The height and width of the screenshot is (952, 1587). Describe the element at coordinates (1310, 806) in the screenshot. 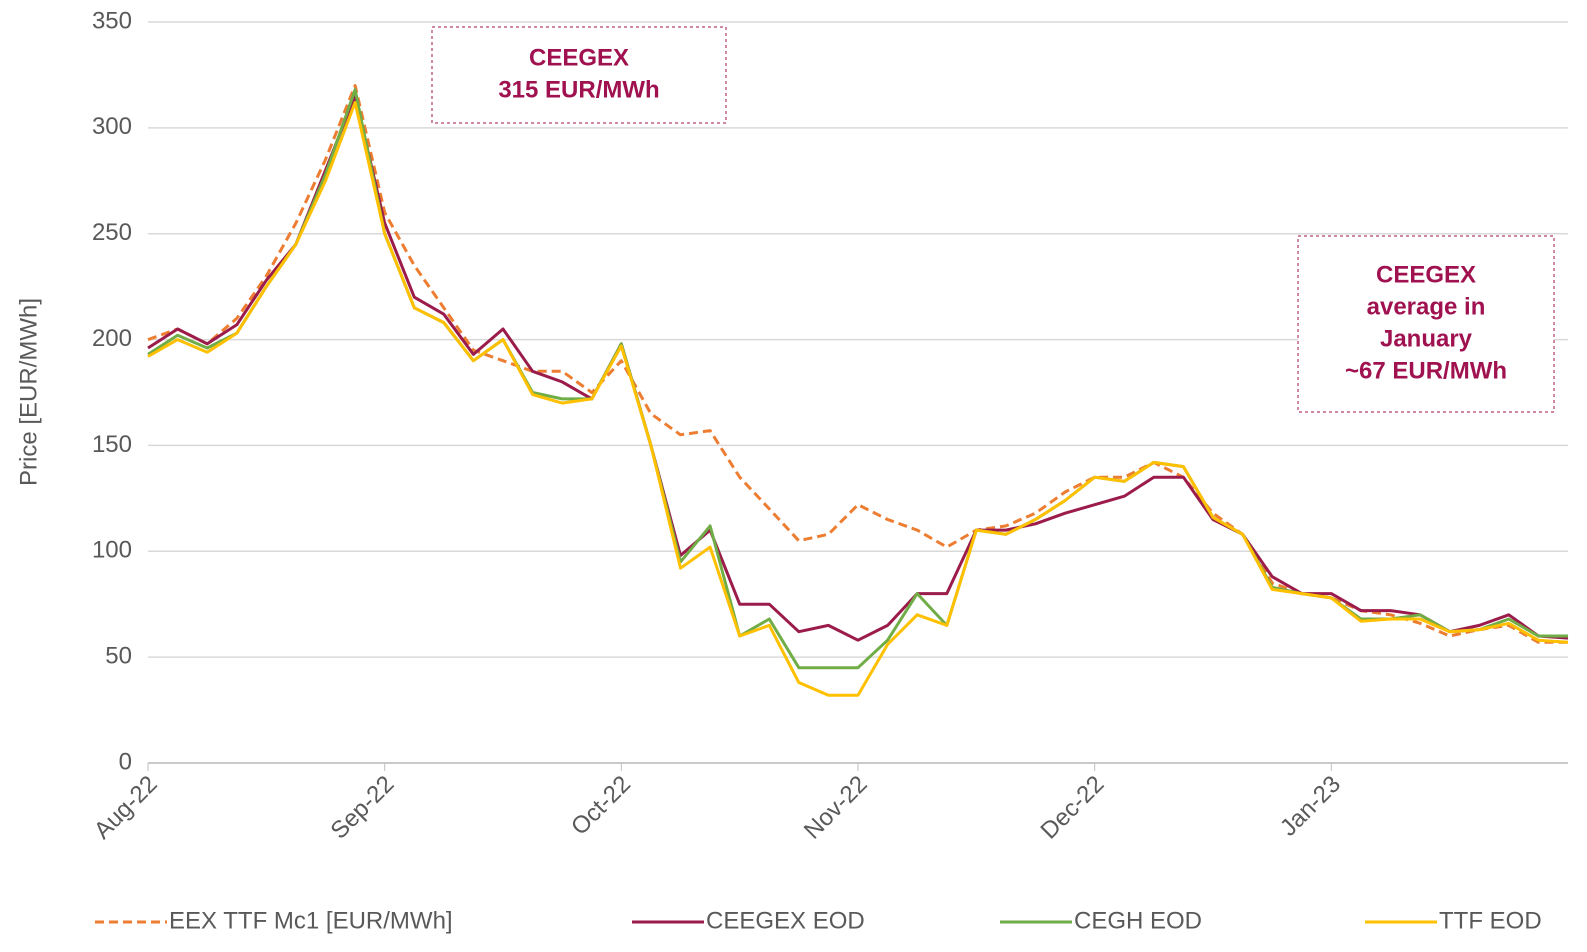

I see `x-tick-label: Jan-23` at that location.